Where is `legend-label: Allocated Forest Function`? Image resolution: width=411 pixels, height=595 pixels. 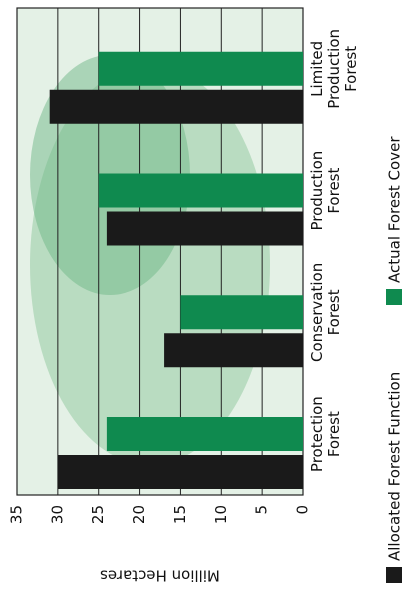 legend-label: Allocated Forest Function is located at coordinates (395, 466).